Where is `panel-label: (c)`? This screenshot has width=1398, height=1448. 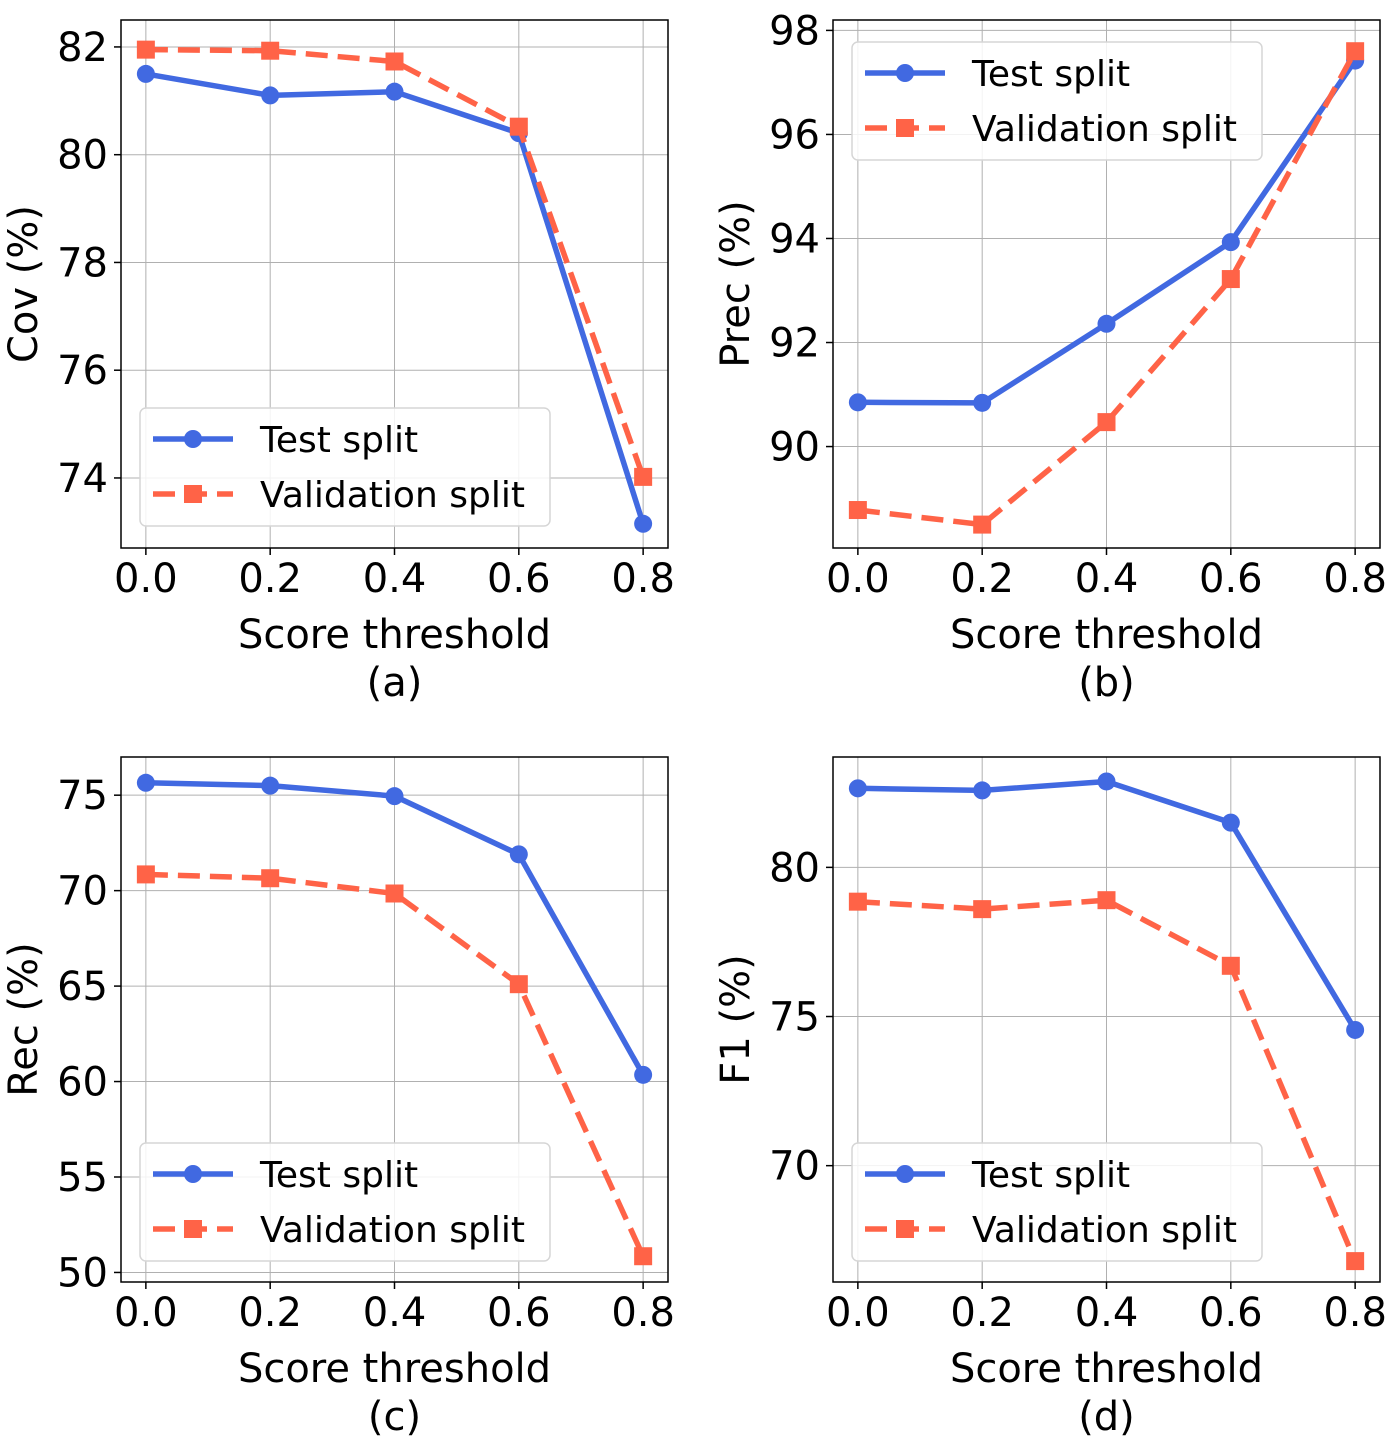
panel-label: (c) is located at coordinates (394, 1417).